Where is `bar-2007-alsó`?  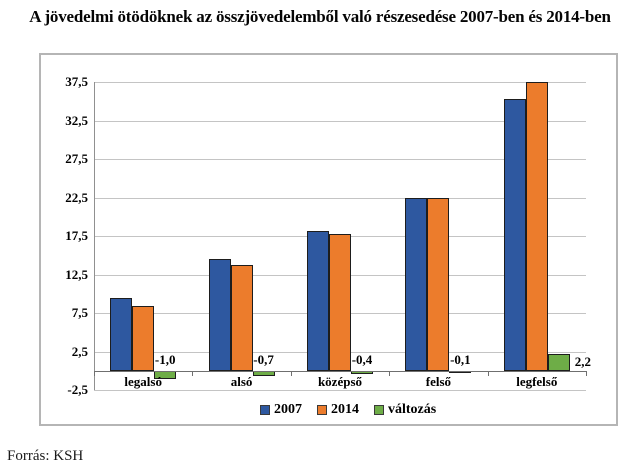 bar-2007-alsó is located at coordinates (219, 315).